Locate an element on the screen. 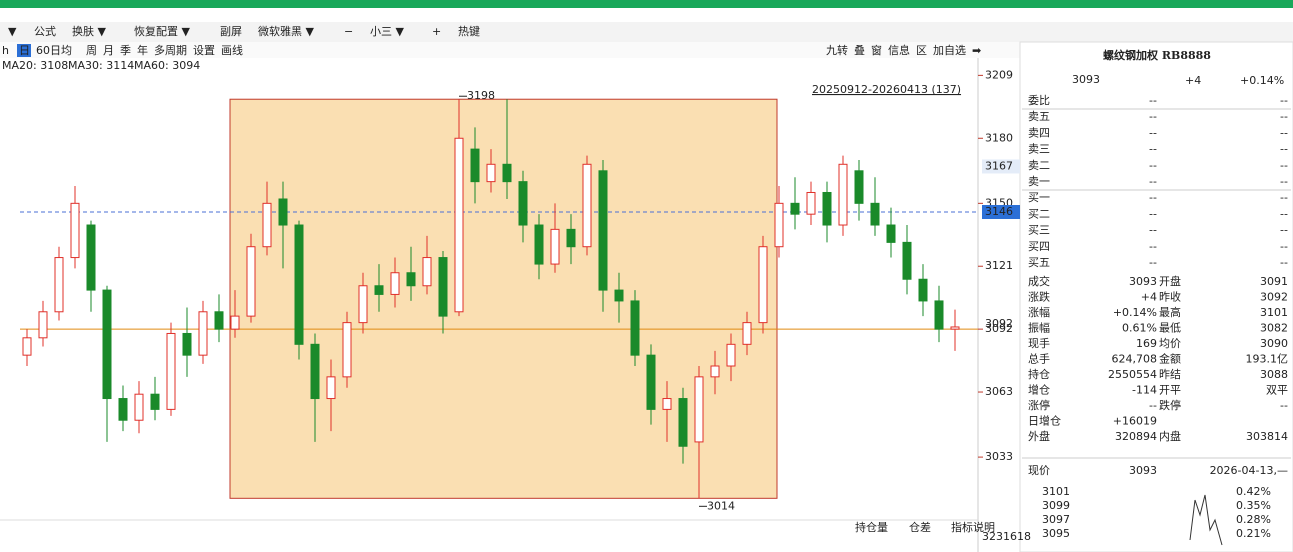 This screenshot has height=552, width=1293. period-tab: 周 is located at coordinates (91, 50).